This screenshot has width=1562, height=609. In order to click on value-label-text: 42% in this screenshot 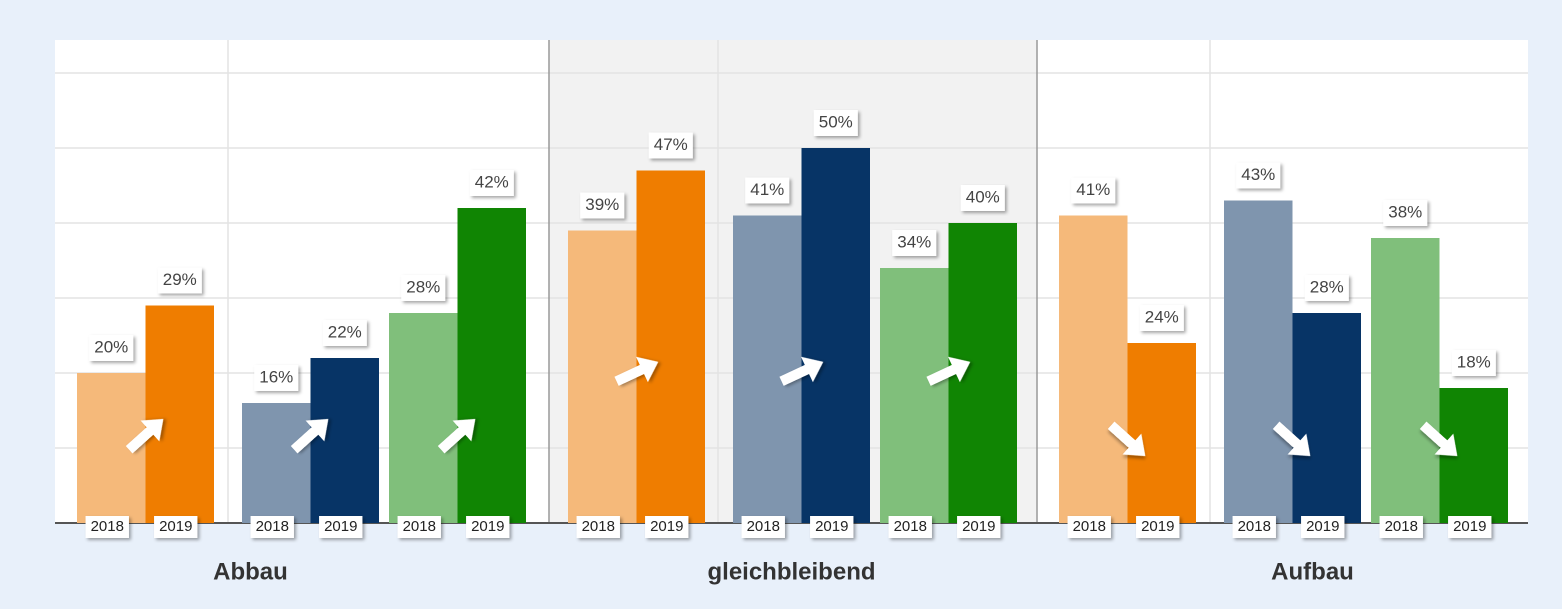, I will do `click(492, 181)`.